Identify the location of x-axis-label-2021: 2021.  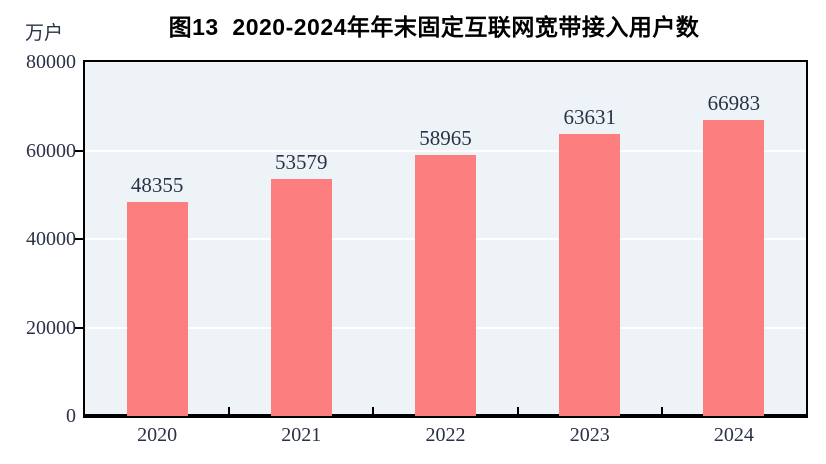
(301, 435).